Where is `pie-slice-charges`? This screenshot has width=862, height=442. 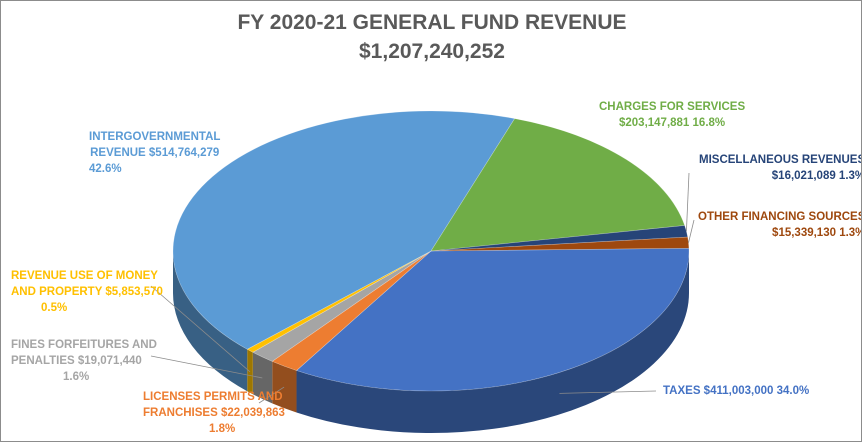 pie-slice-charges is located at coordinates (558, 185).